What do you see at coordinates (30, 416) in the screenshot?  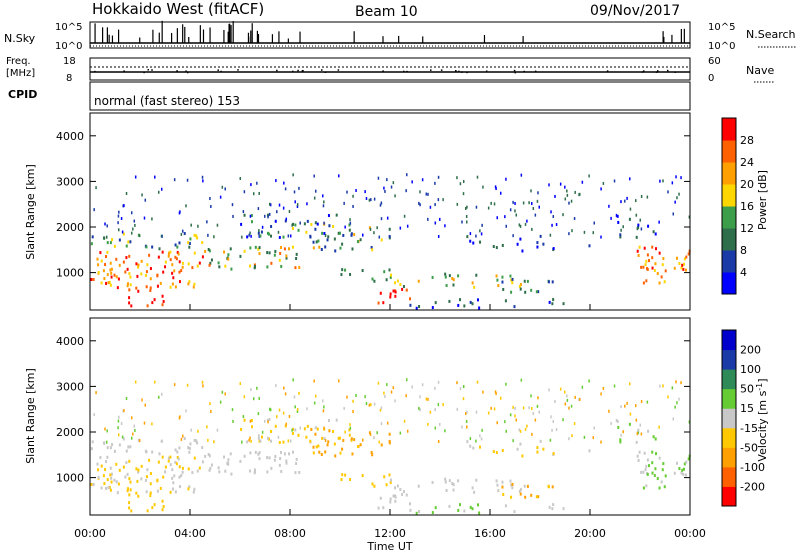 I see `velocity-ylabel: Slant Range [km]` at bounding box center [30, 416].